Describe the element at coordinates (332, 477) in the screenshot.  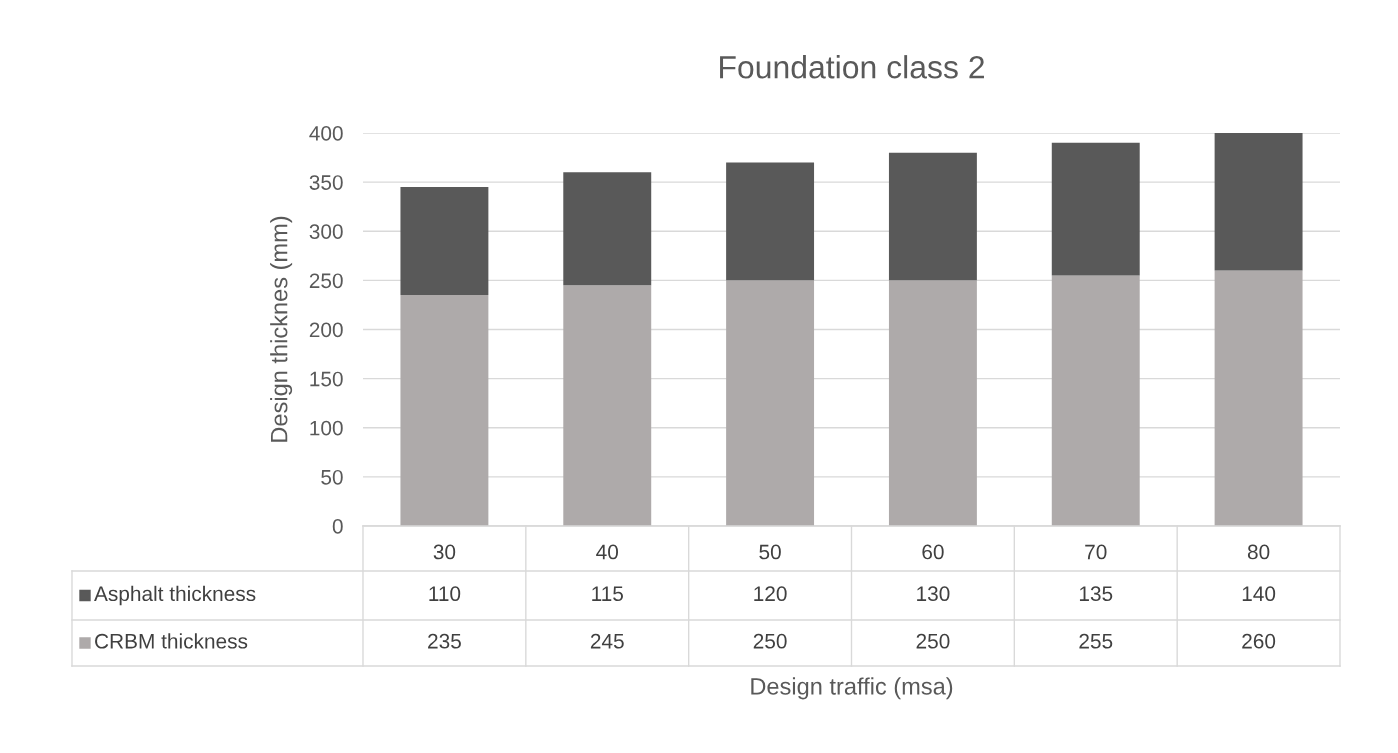
I see `y-tick-label: 50` at that location.